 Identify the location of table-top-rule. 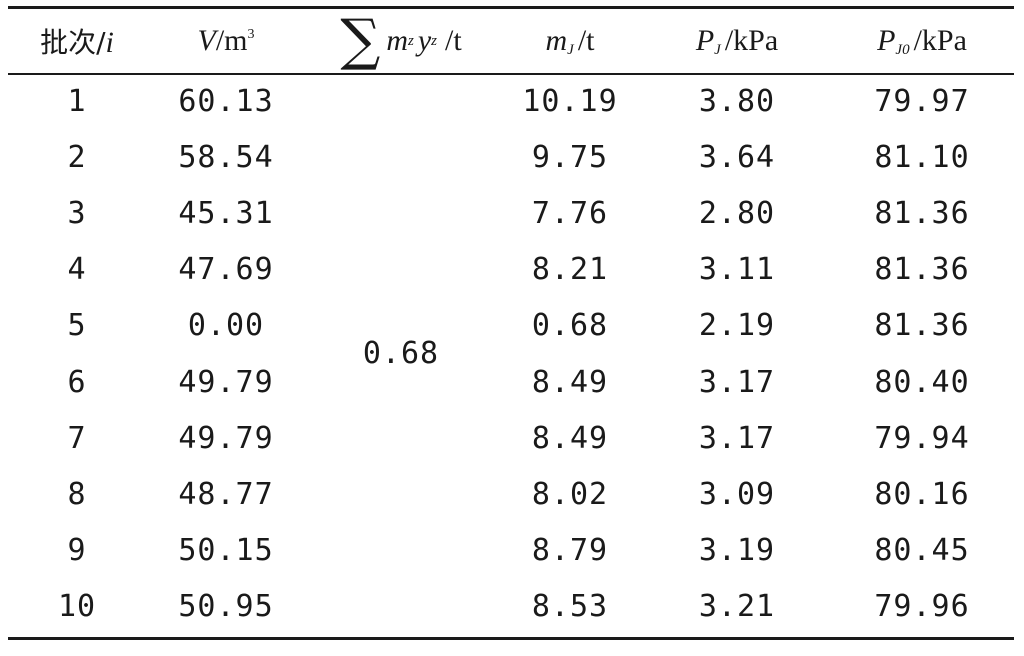
(511, 7).